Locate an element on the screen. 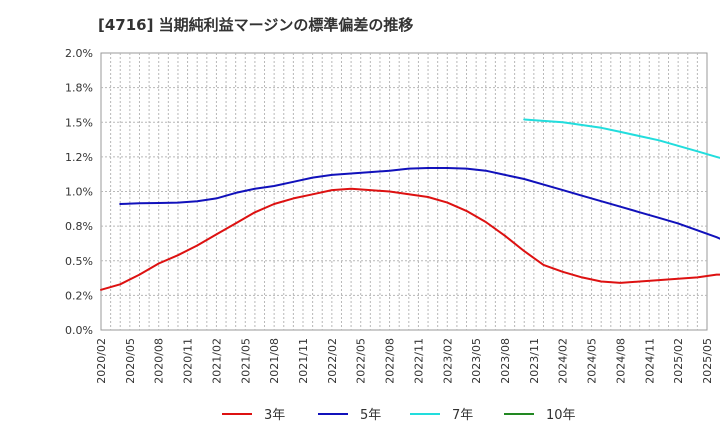 This screenshot has height=440, width=720. chart-title: [4716] 当期純利益マージンの標準偏差の推移 is located at coordinates (255, 25).